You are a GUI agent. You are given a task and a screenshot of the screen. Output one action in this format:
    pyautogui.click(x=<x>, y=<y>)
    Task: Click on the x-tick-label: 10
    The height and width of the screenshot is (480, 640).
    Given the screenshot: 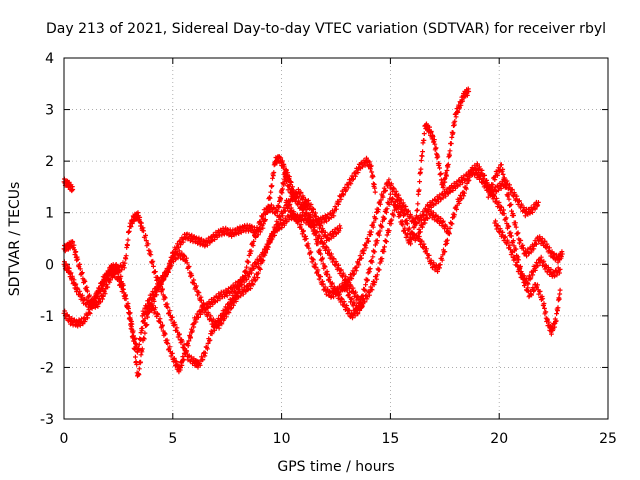 What is the action you would take?
    pyautogui.click(x=282, y=439)
    